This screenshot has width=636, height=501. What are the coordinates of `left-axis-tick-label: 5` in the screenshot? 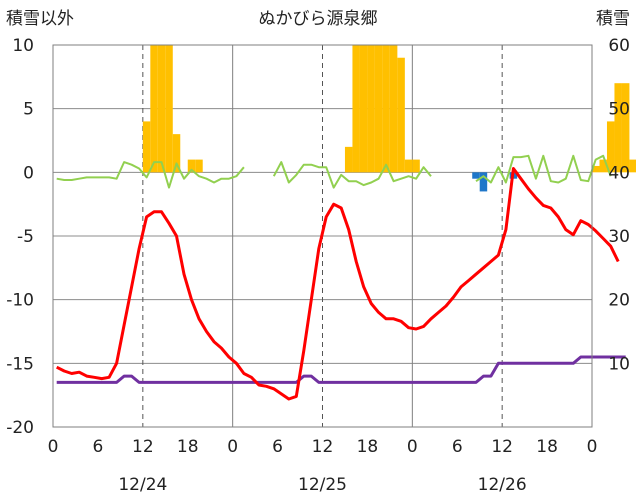 It's located at (28, 110).